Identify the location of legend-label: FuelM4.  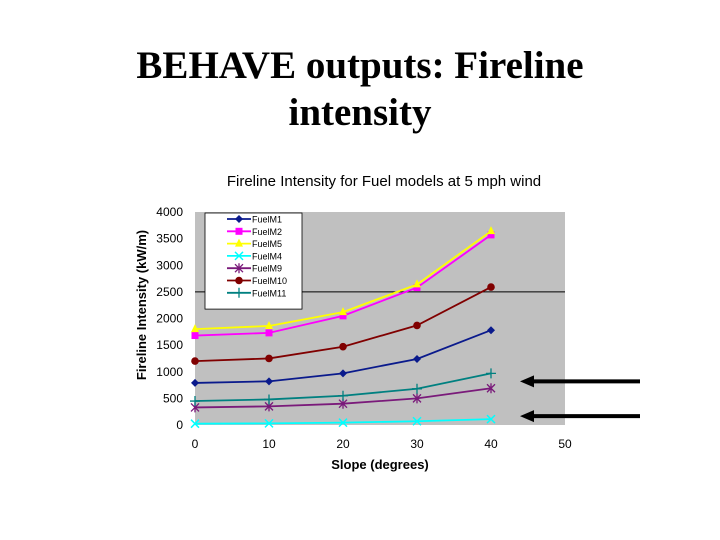
(267, 256).